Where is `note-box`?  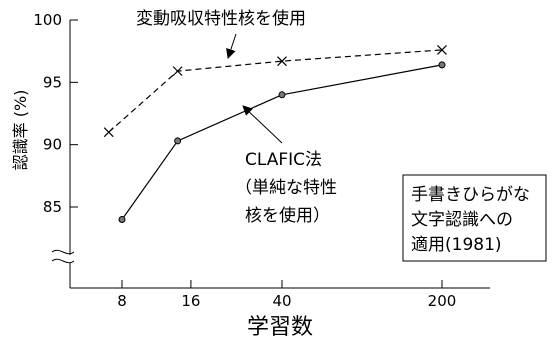 note-box is located at coordinates (474, 218).